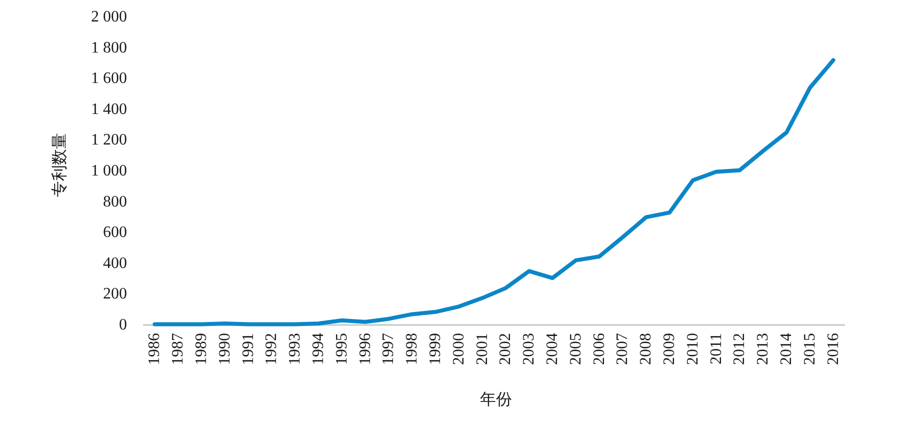 This screenshot has height=421, width=900. I want to click on x-tick-label: 2008, so click(646, 349).